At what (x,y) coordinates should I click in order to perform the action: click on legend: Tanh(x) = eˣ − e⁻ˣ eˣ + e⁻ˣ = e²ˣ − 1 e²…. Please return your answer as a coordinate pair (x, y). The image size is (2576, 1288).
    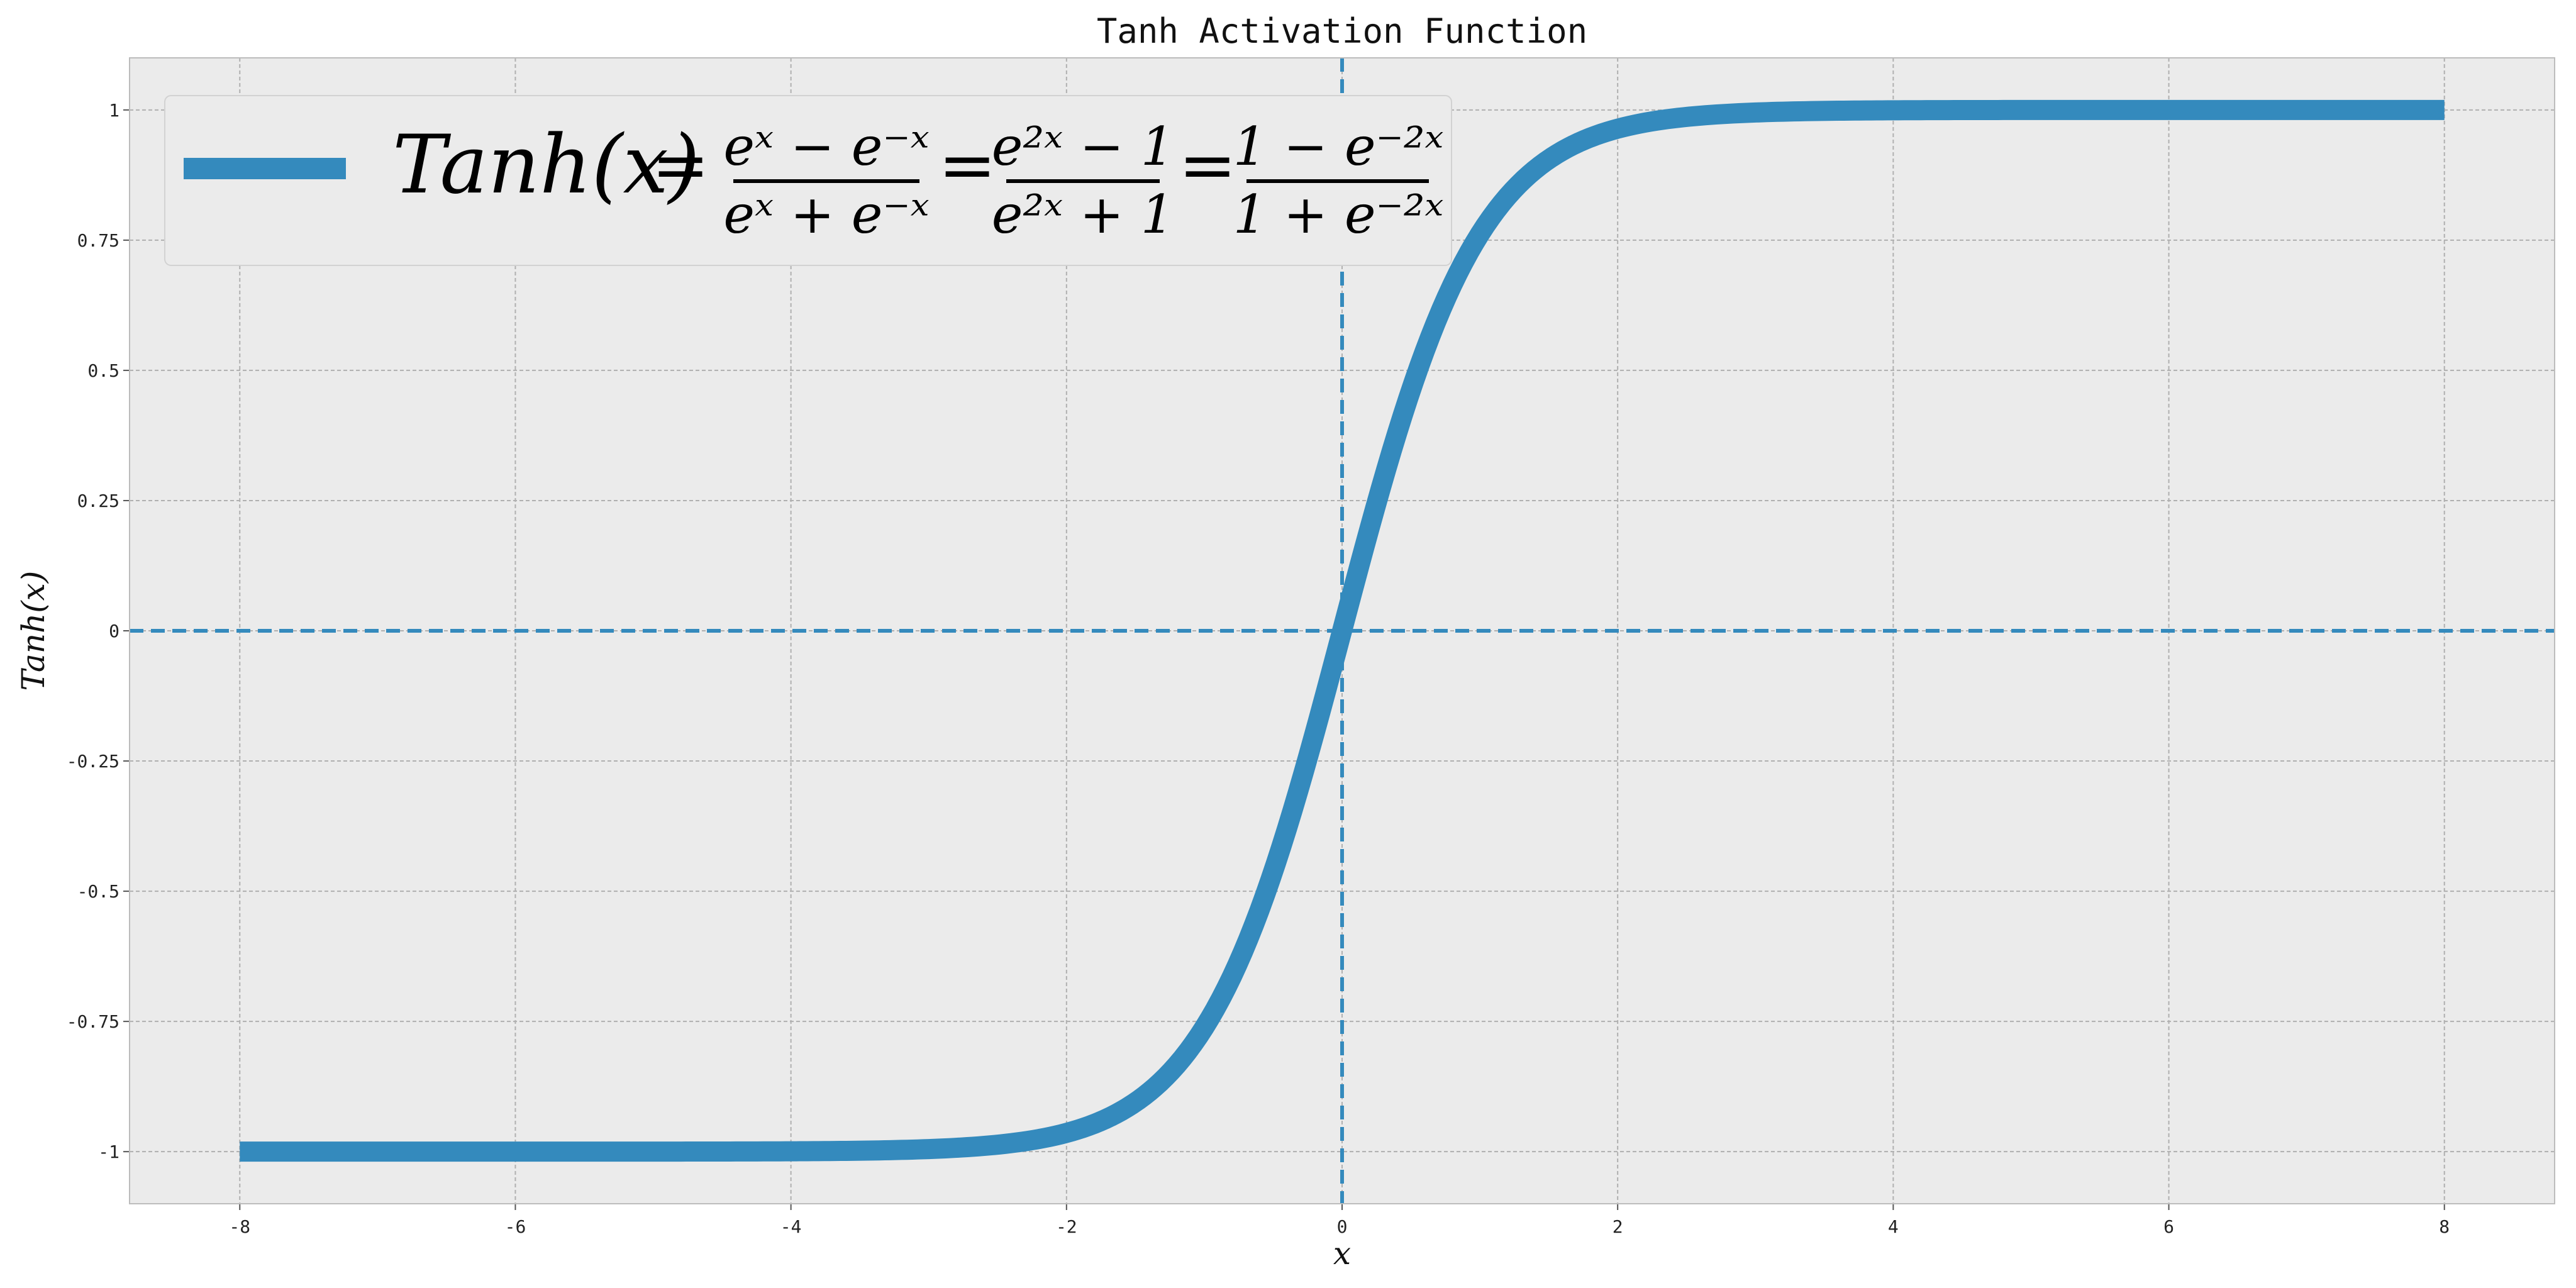
    Looking at the image, I should click on (808, 180).